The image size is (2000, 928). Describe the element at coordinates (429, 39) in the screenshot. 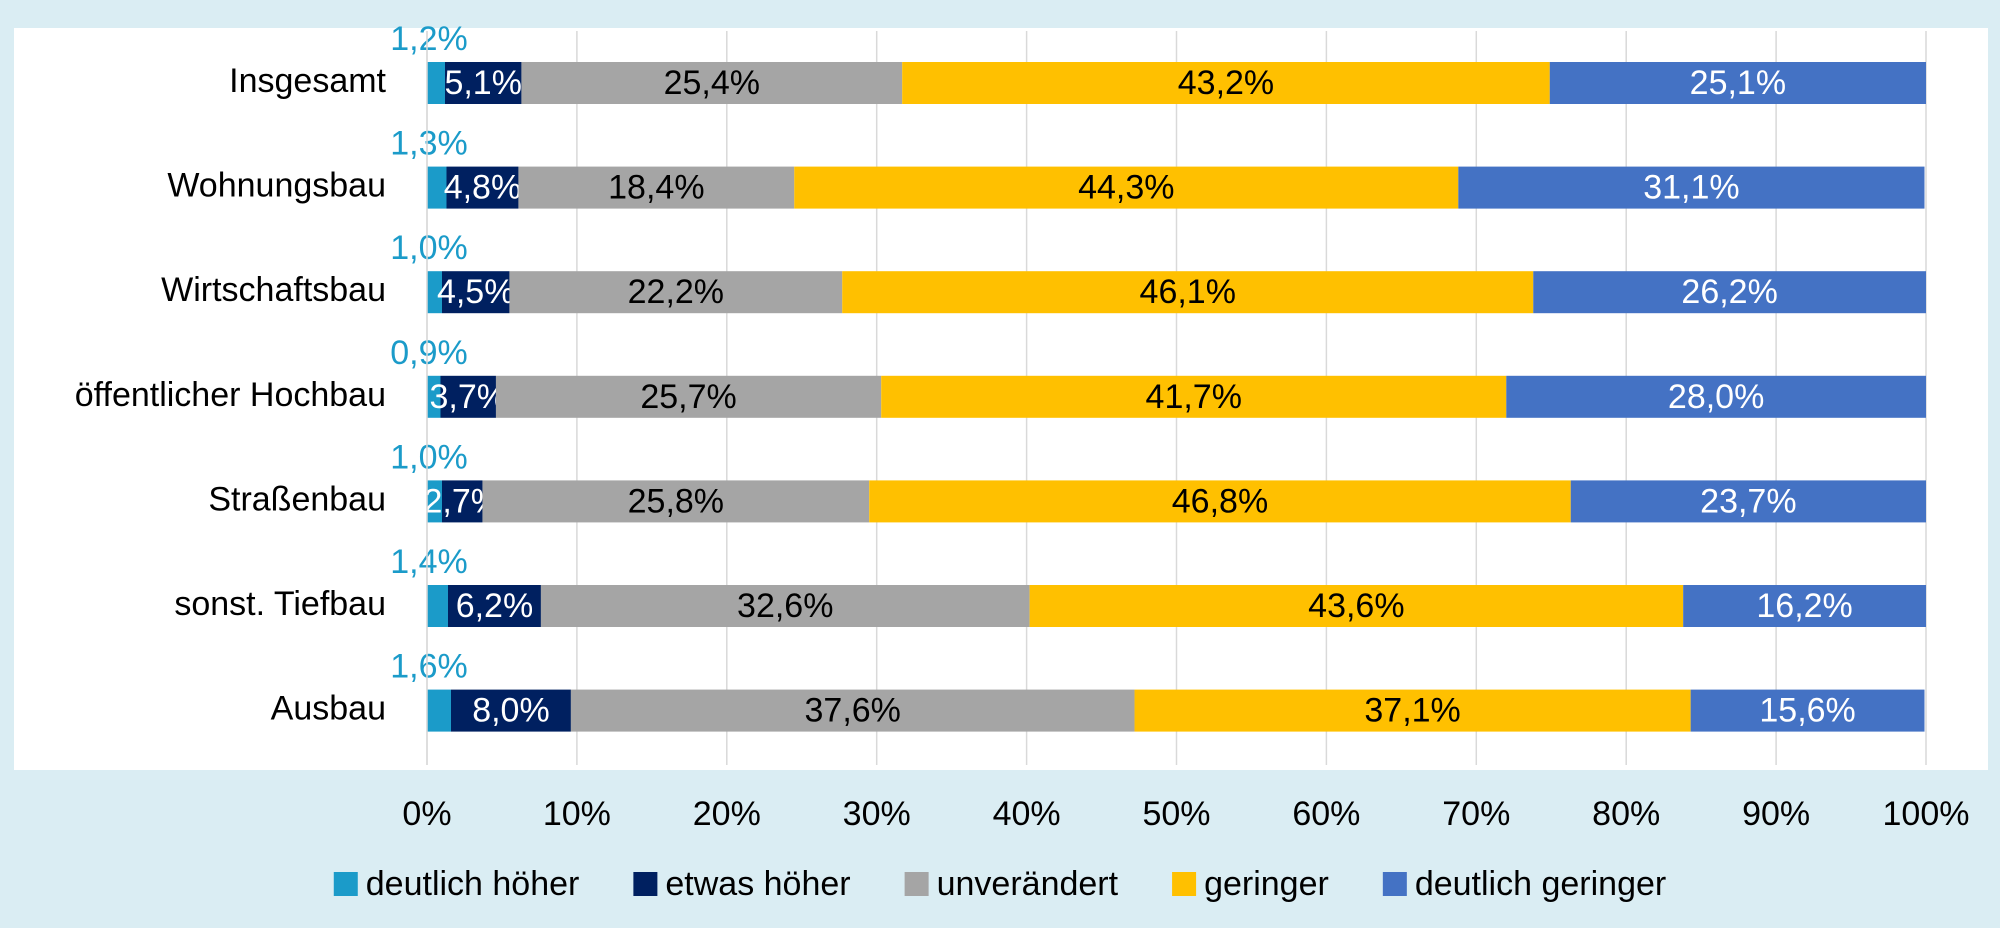

I see `data-label: 1,2%` at that location.